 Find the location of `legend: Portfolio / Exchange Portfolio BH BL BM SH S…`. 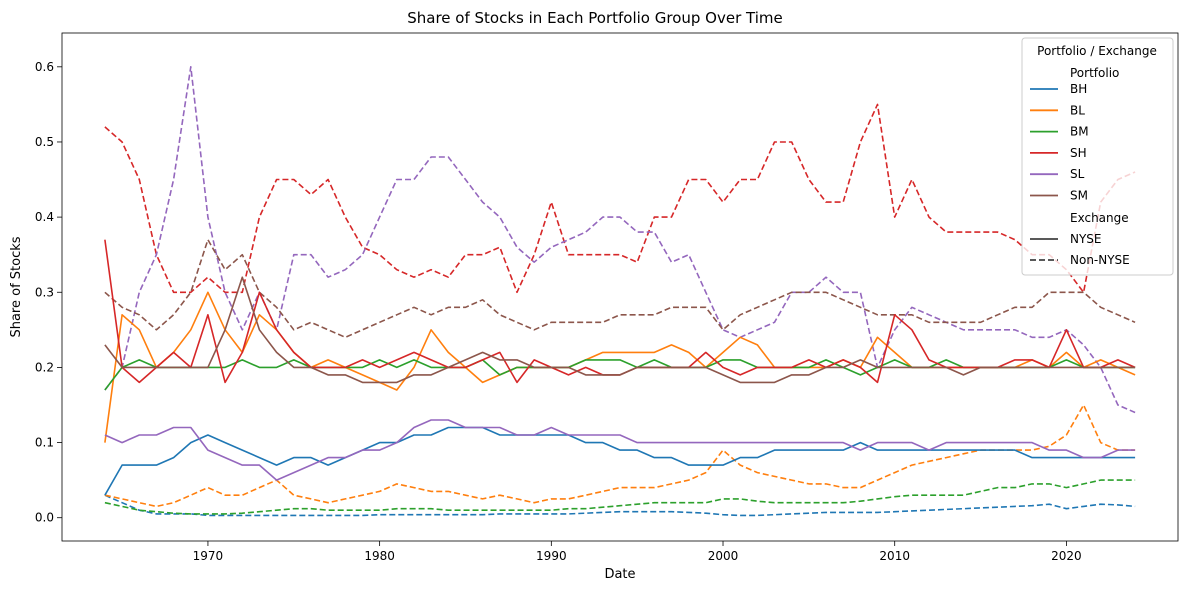

legend: Portfolio / Exchange Portfolio BH BL BM SH S… is located at coordinates (1097, 156).